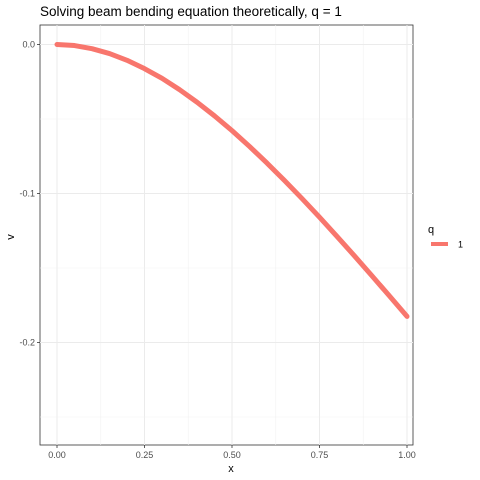 This screenshot has width=480, height=480. What do you see at coordinates (445, 237) in the screenshot?
I see `legend: q 1` at bounding box center [445, 237].